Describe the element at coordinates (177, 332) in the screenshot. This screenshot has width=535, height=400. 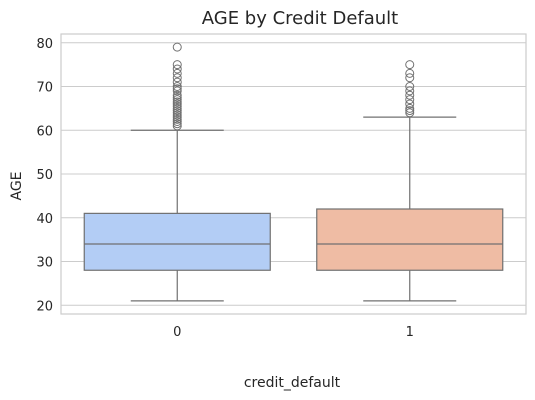
I see `x-tick-label: 0` at that location.